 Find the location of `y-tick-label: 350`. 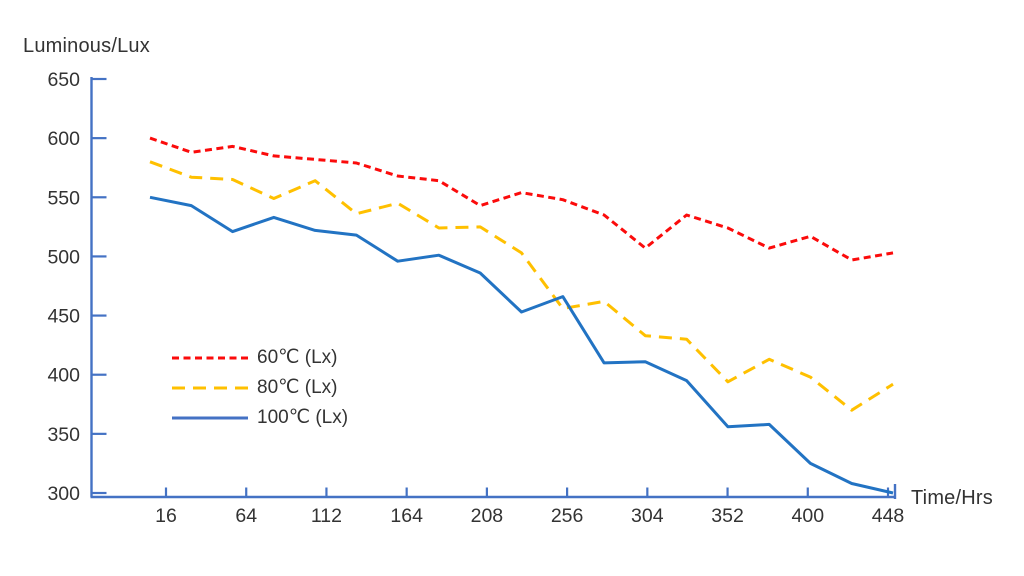

y-tick-label: 350 is located at coordinates (63, 435).